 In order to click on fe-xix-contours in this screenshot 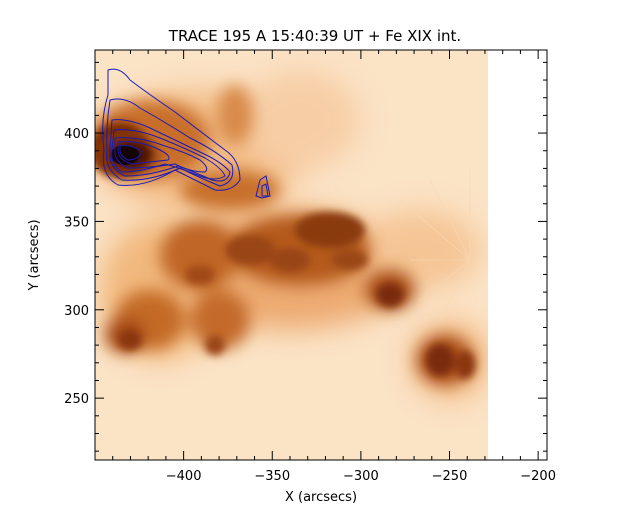, I will do `click(186, 133)`.